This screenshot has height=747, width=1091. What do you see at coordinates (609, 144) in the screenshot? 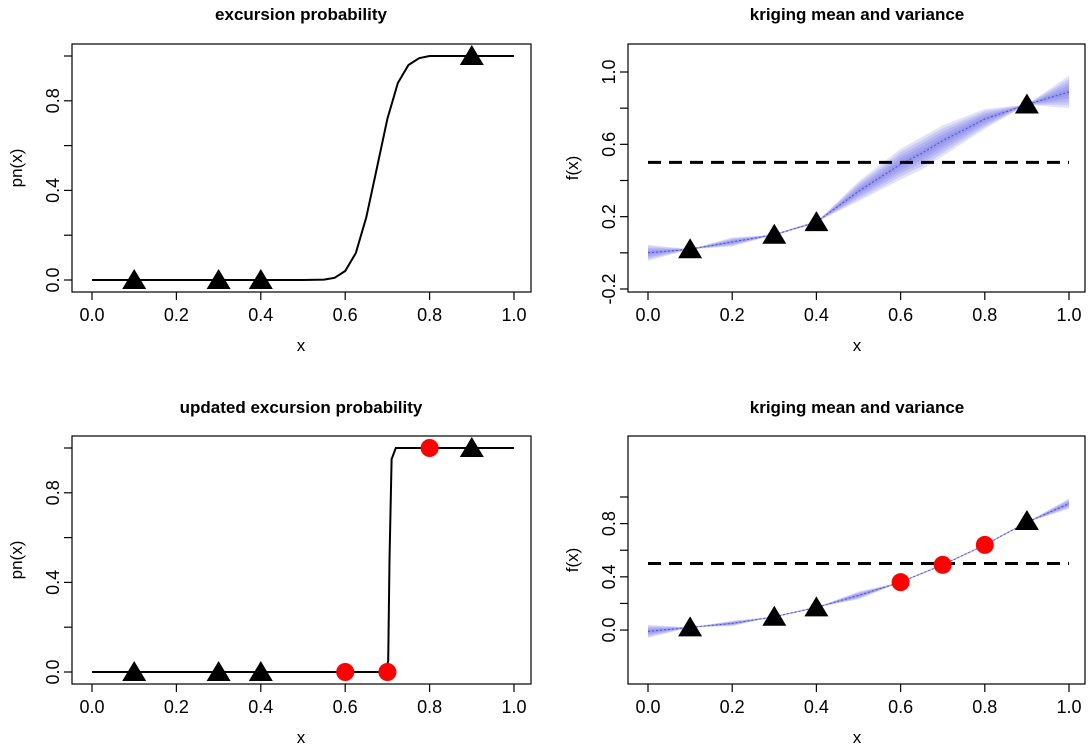
I see `y-tick-label: 0.6` at bounding box center [609, 144].